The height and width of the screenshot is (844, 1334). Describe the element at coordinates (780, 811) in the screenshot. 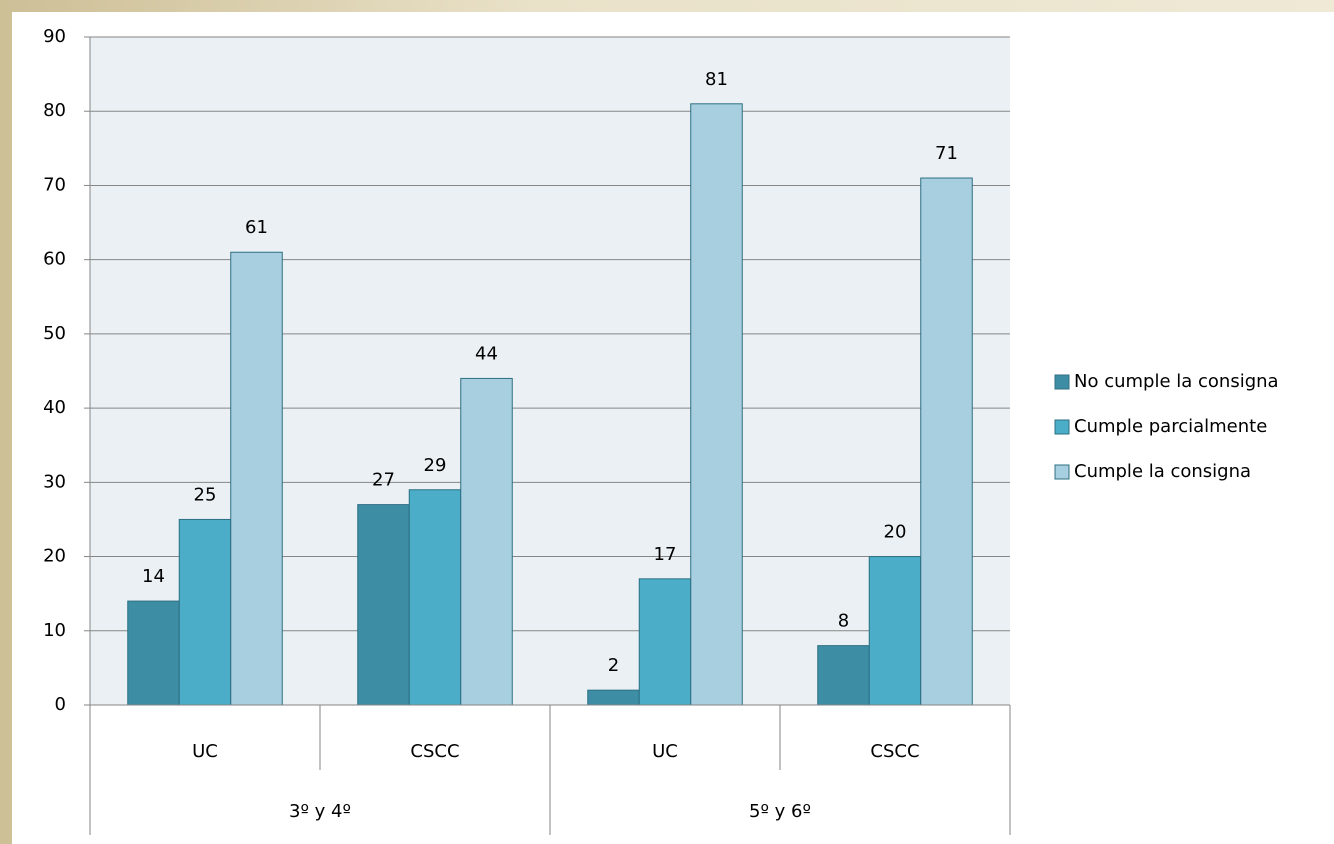

I see `group-label: 5º y 6º` at that location.